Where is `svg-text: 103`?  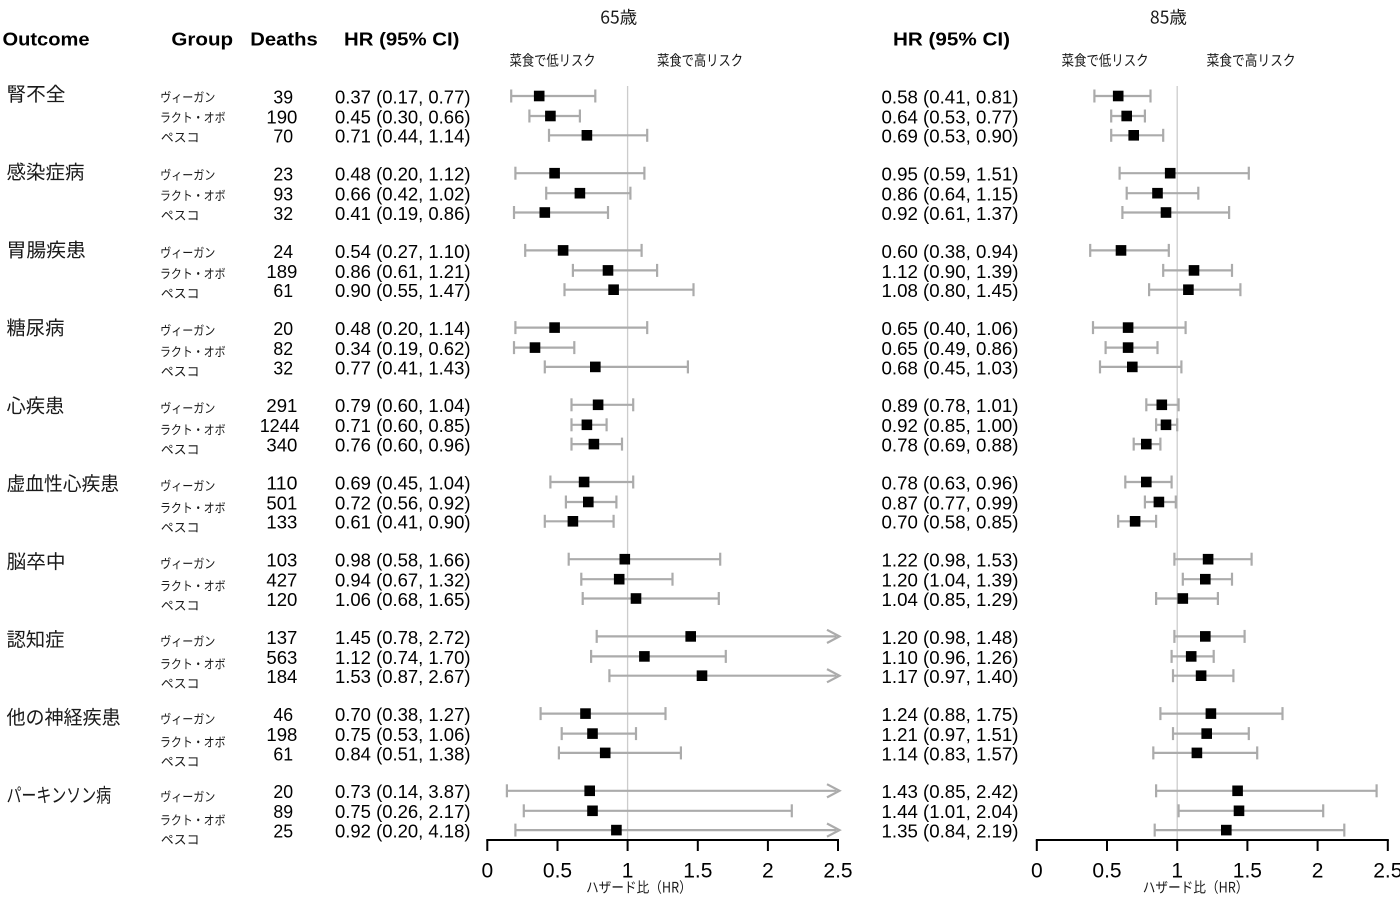 svg-text: 103 is located at coordinates (281, 561).